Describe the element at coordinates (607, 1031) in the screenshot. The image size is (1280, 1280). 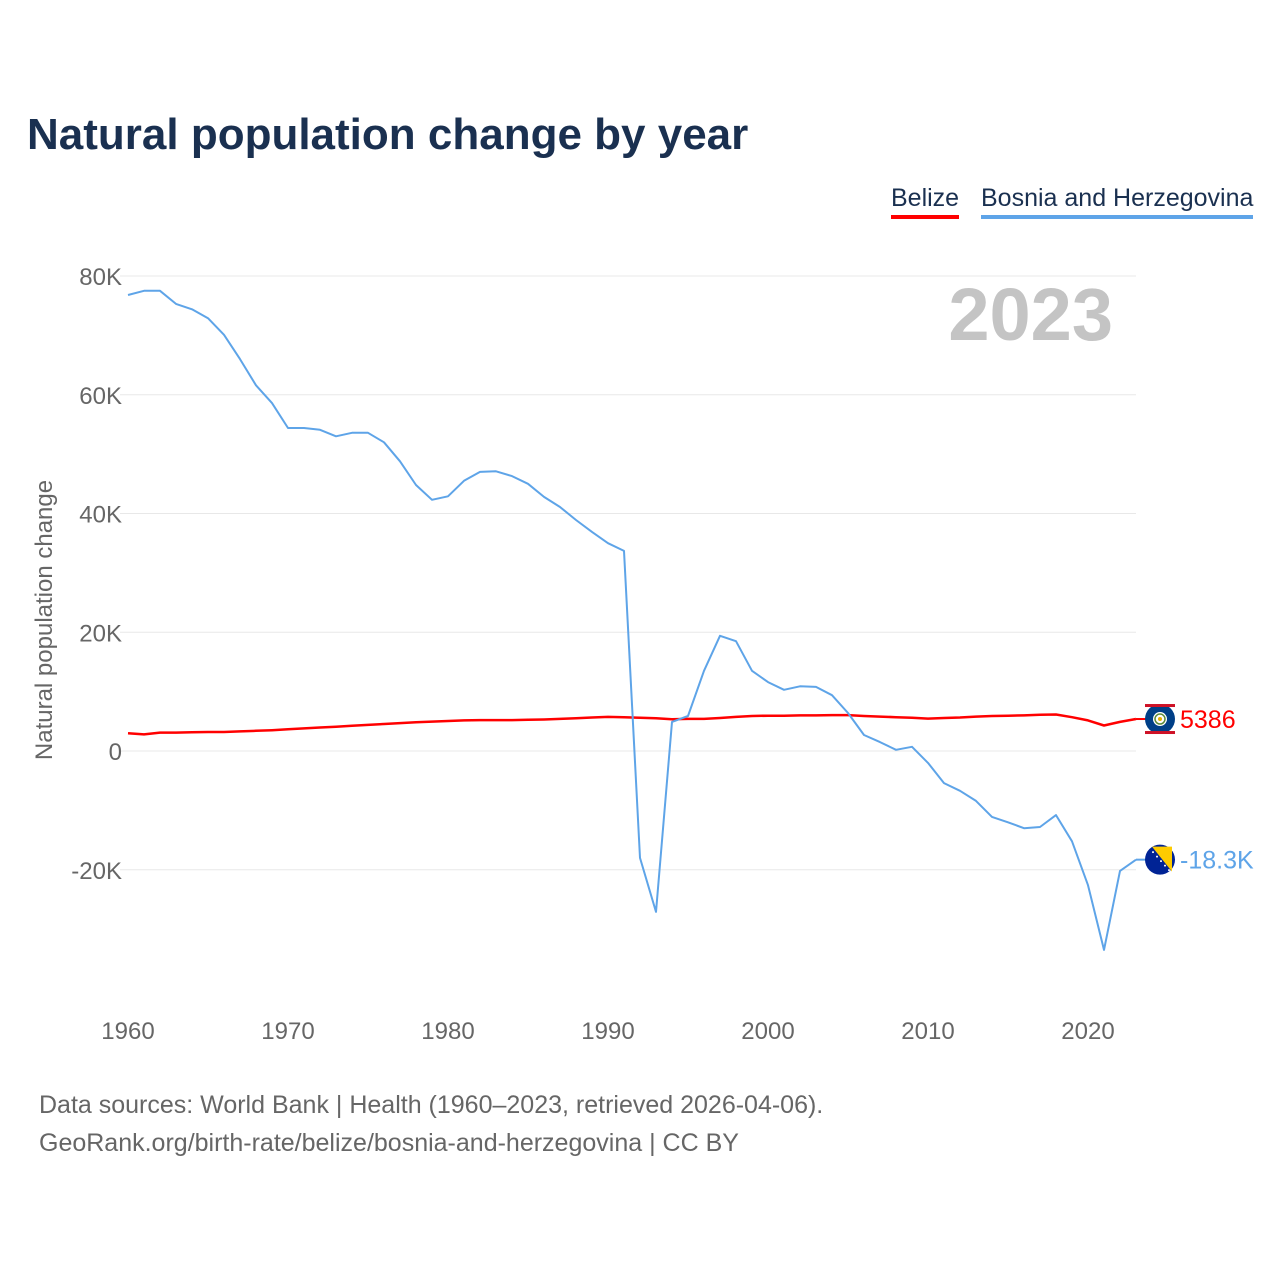
I see `x-tick-label: 1990` at that location.